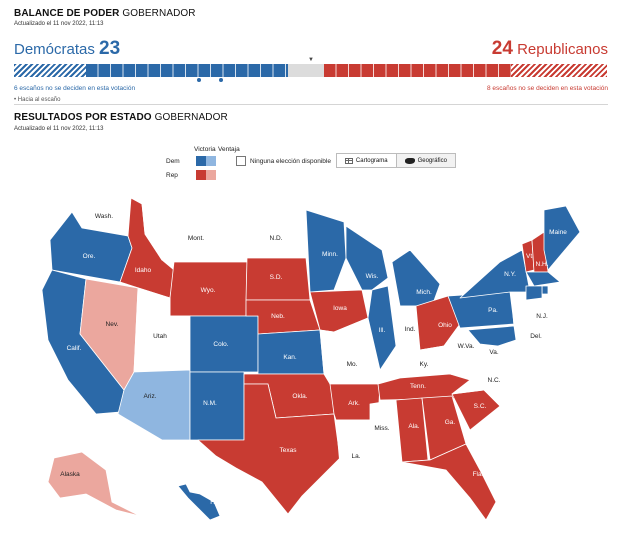  I want to click on legend-advantage-heading: Ventaja, so click(229, 149).